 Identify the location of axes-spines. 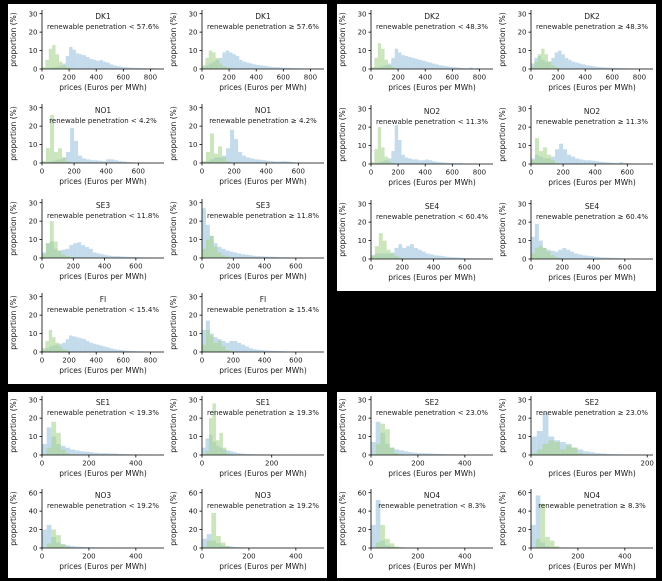
(262, 426).